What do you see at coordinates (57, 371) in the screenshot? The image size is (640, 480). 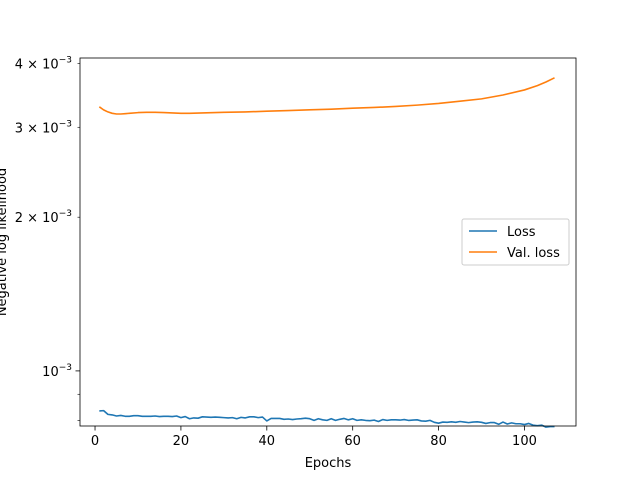 I see `y-tick-label: 10−3` at bounding box center [57, 371].